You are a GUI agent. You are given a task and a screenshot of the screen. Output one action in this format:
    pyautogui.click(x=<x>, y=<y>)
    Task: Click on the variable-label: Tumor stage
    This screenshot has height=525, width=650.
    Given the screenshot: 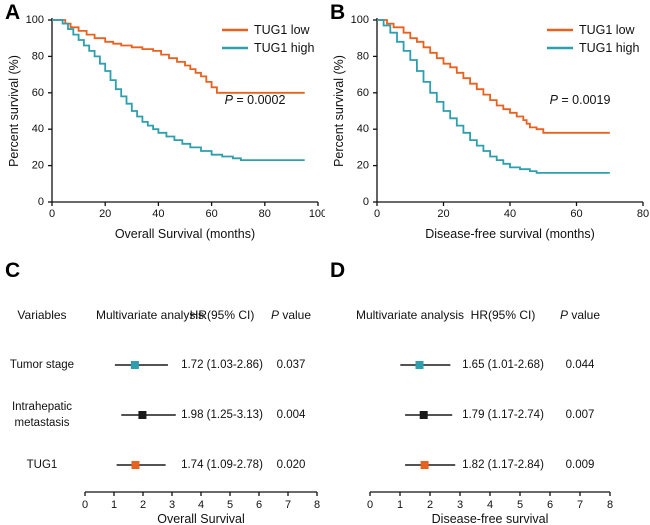 What is the action you would take?
    pyautogui.click(x=42, y=365)
    